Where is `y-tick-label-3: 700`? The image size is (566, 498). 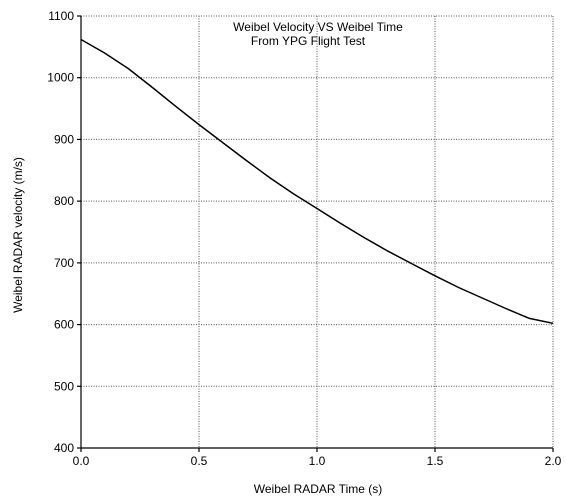 y-tick-label-3: 700 is located at coordinates (64, 263).